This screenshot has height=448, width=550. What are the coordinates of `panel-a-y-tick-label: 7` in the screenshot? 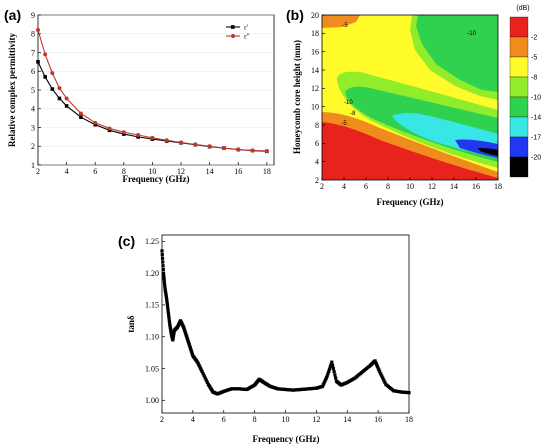 It's located at (33, 52).